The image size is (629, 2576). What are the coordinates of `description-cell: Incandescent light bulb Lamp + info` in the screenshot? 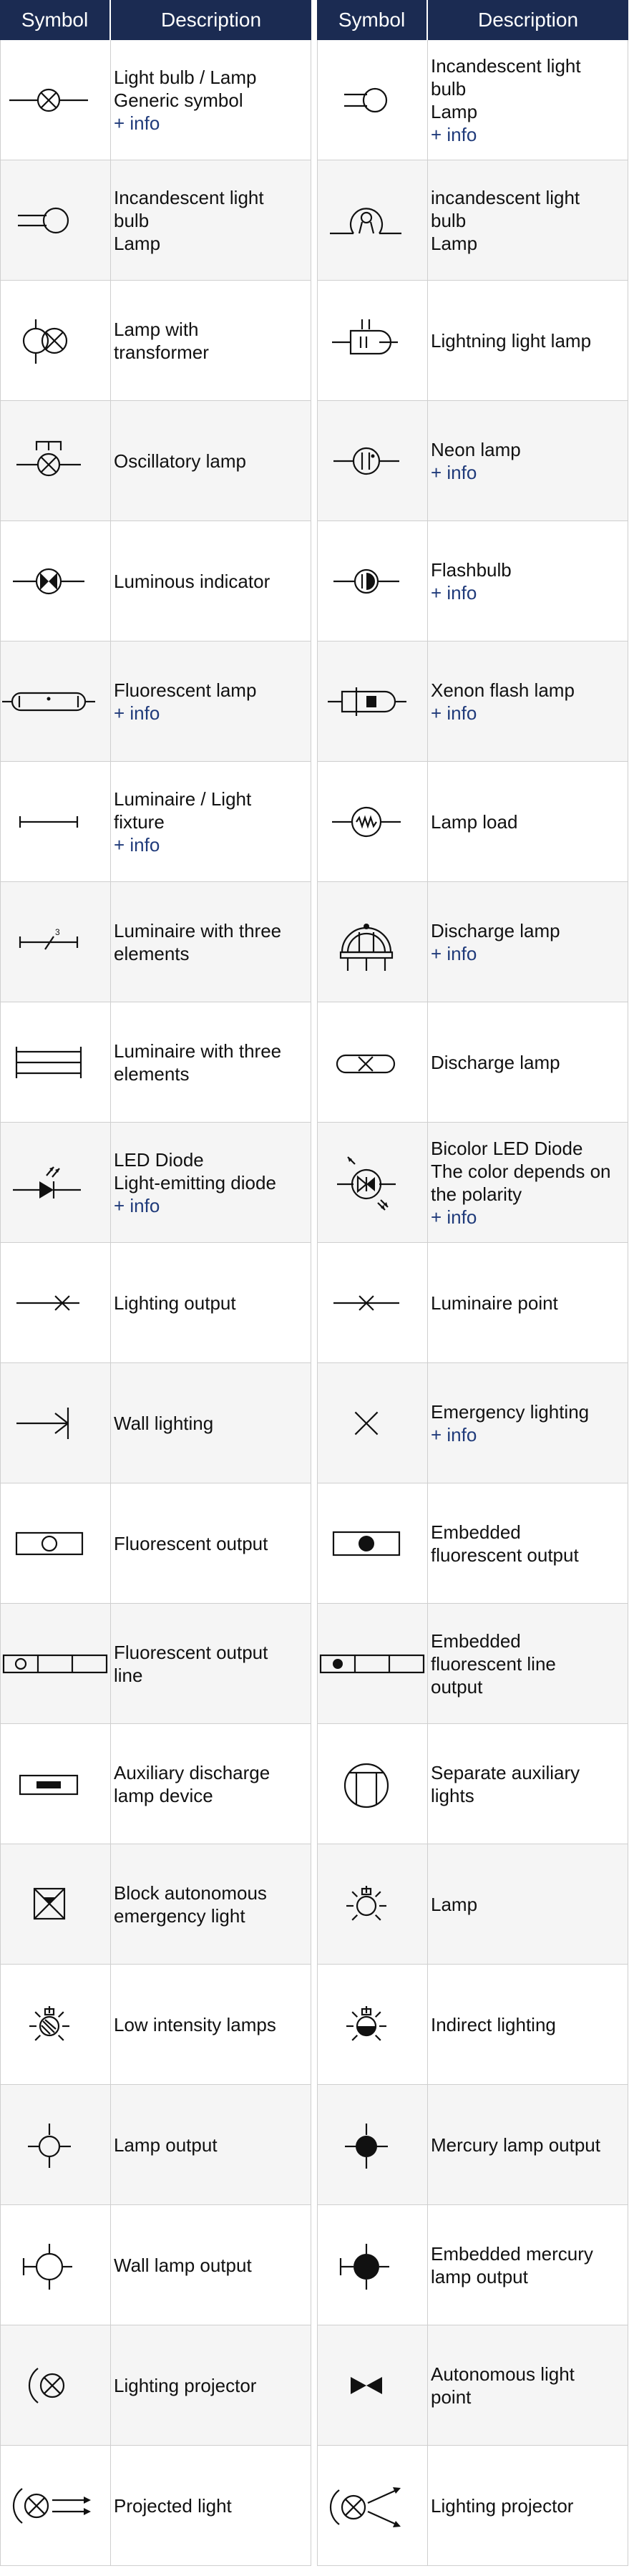 It's located at (528, 100).